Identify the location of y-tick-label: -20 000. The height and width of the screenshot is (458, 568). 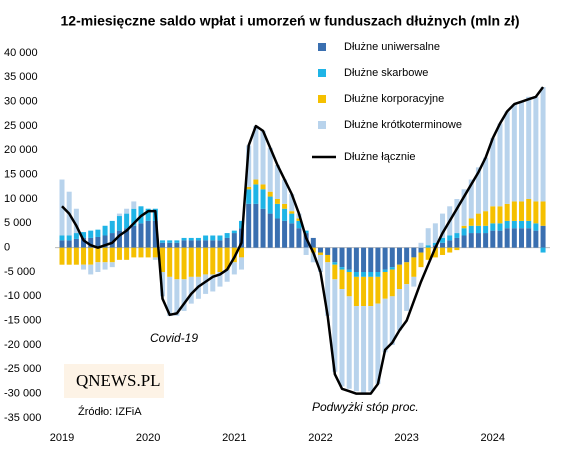
(22, 345).